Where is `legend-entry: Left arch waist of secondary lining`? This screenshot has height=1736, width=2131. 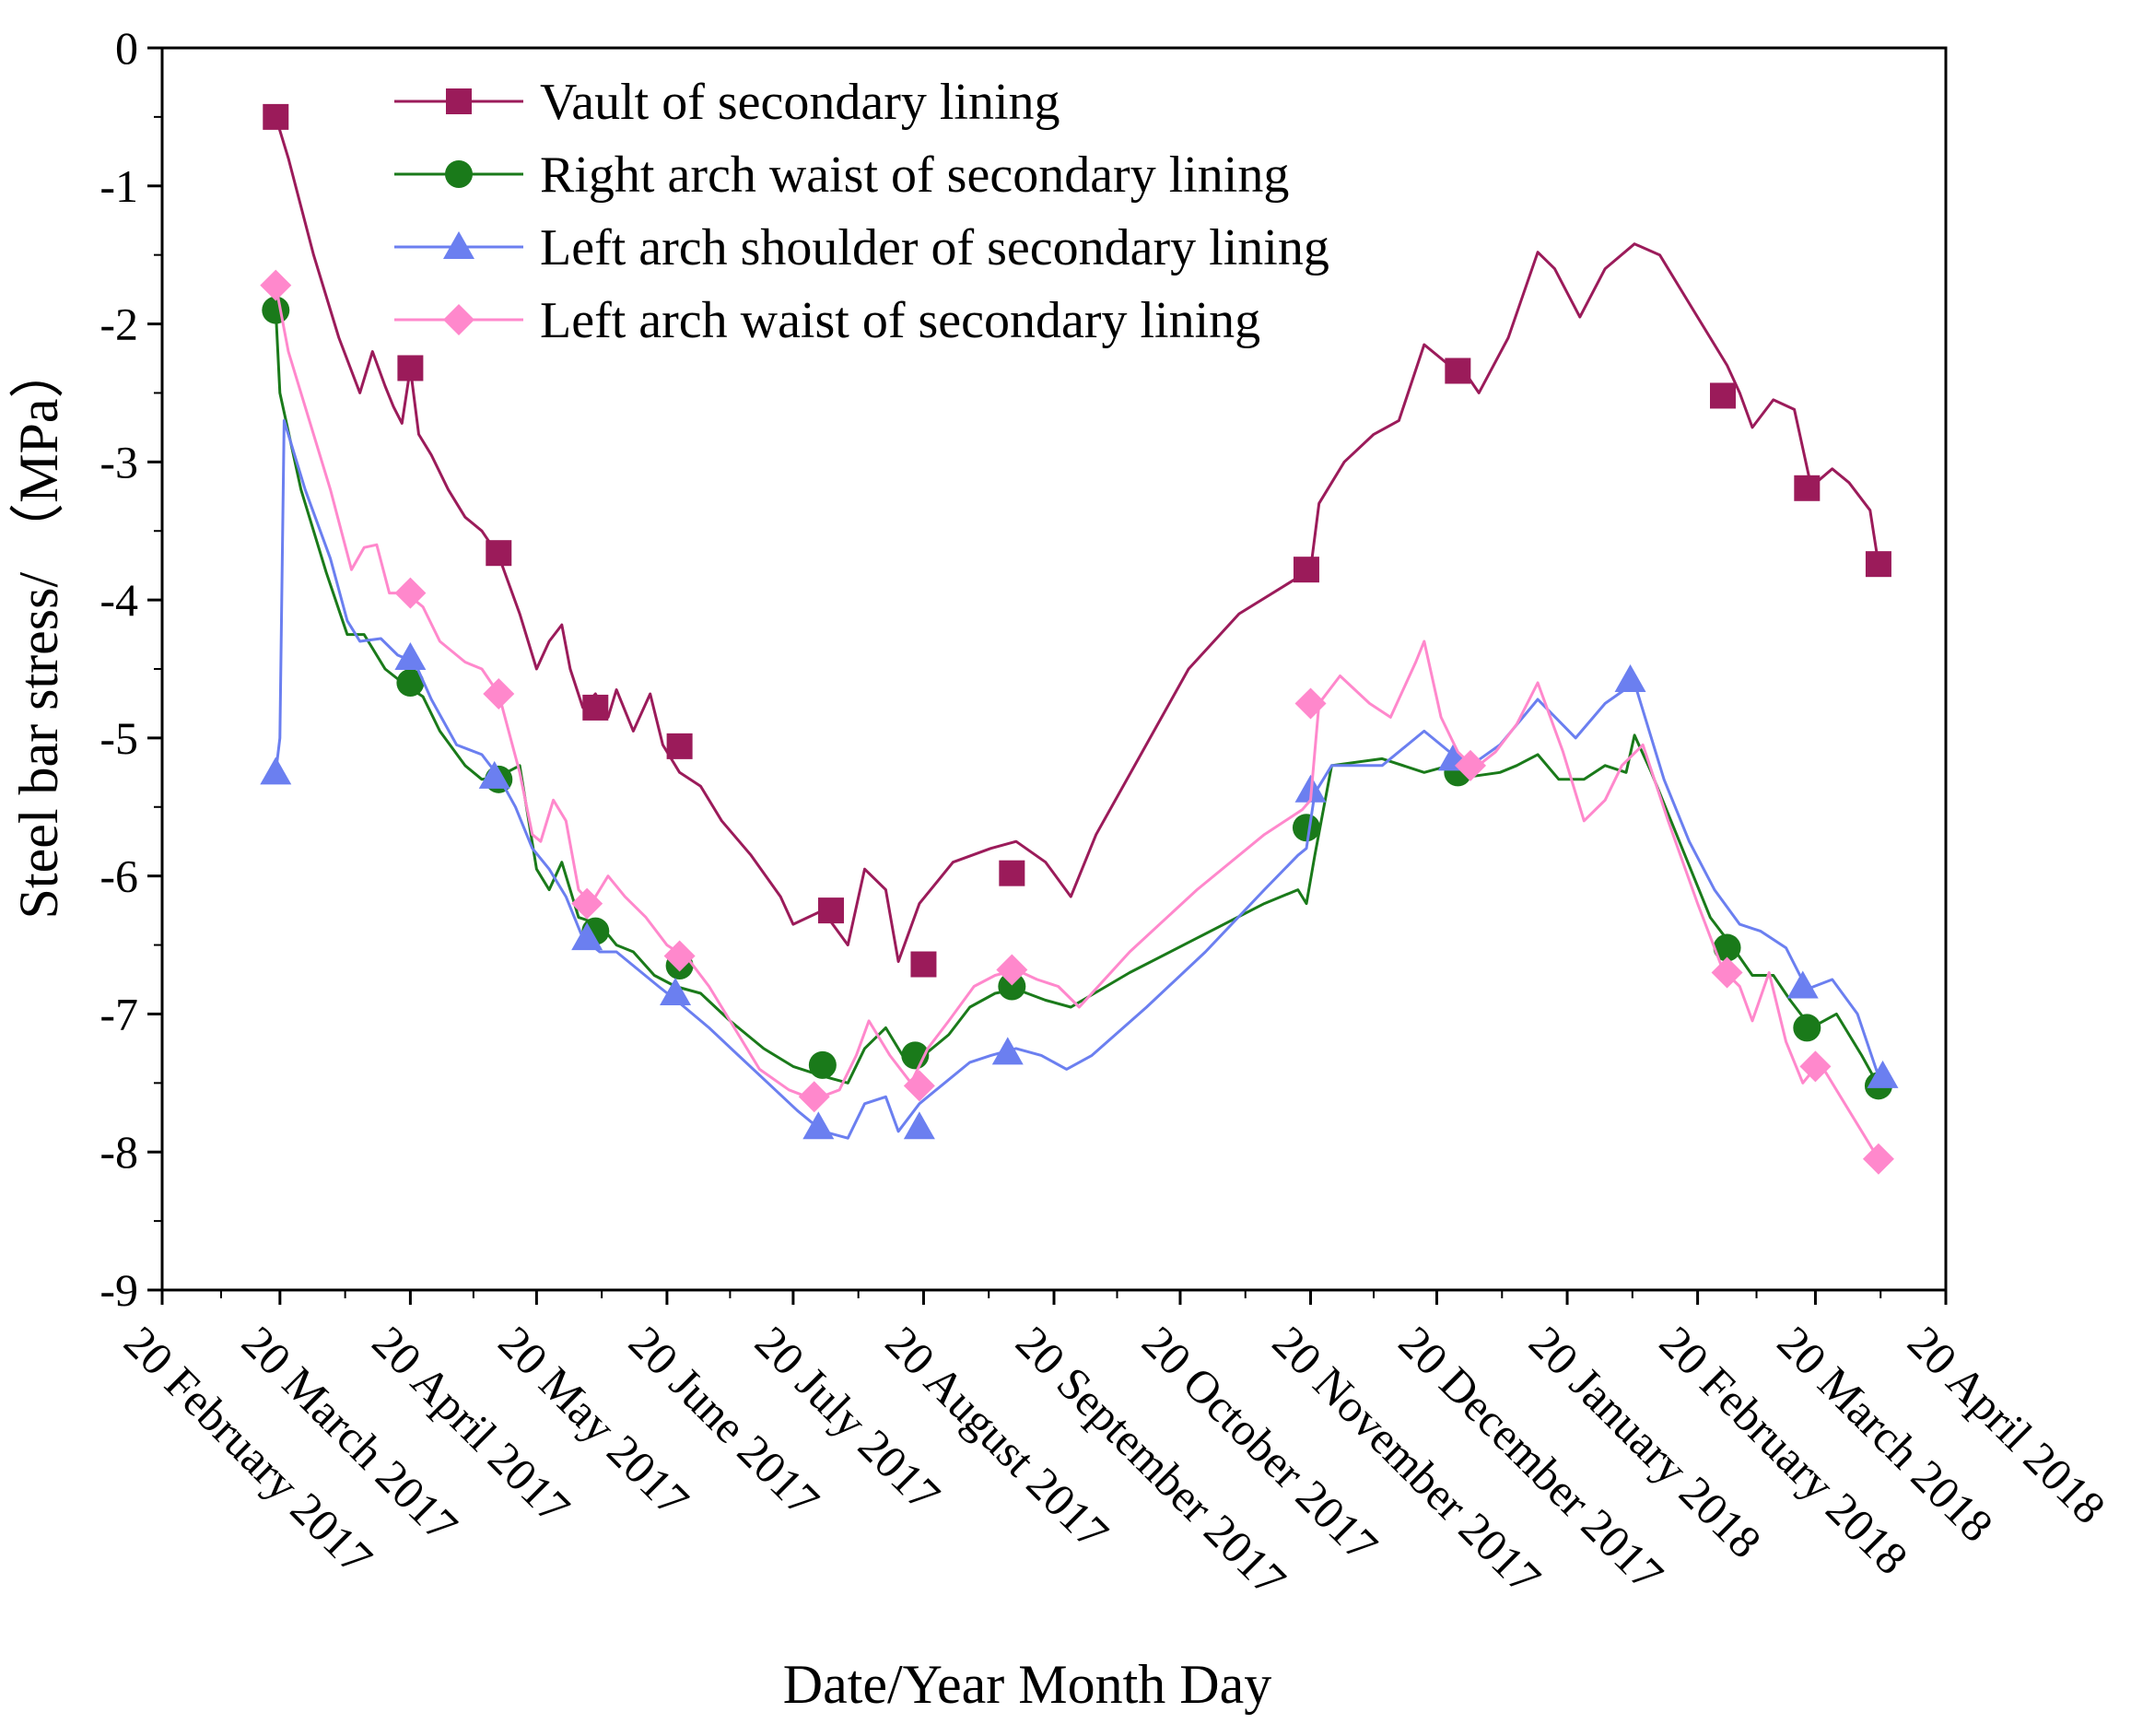 legend-entry: Left arch waist of secondary lining is located at coordinates (827, 320).